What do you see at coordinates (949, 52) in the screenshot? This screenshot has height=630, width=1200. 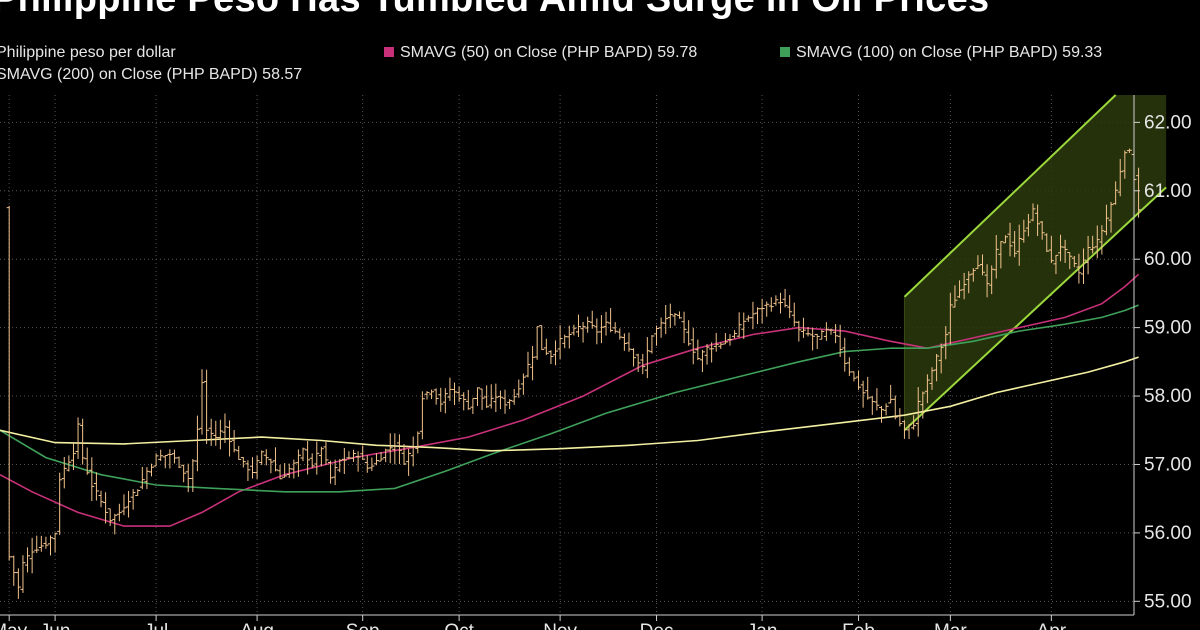 I see `legend-sma100-label: SMAVG (100) on Close (PHP BAPD) 59.33` at bounding box center [949, 52].